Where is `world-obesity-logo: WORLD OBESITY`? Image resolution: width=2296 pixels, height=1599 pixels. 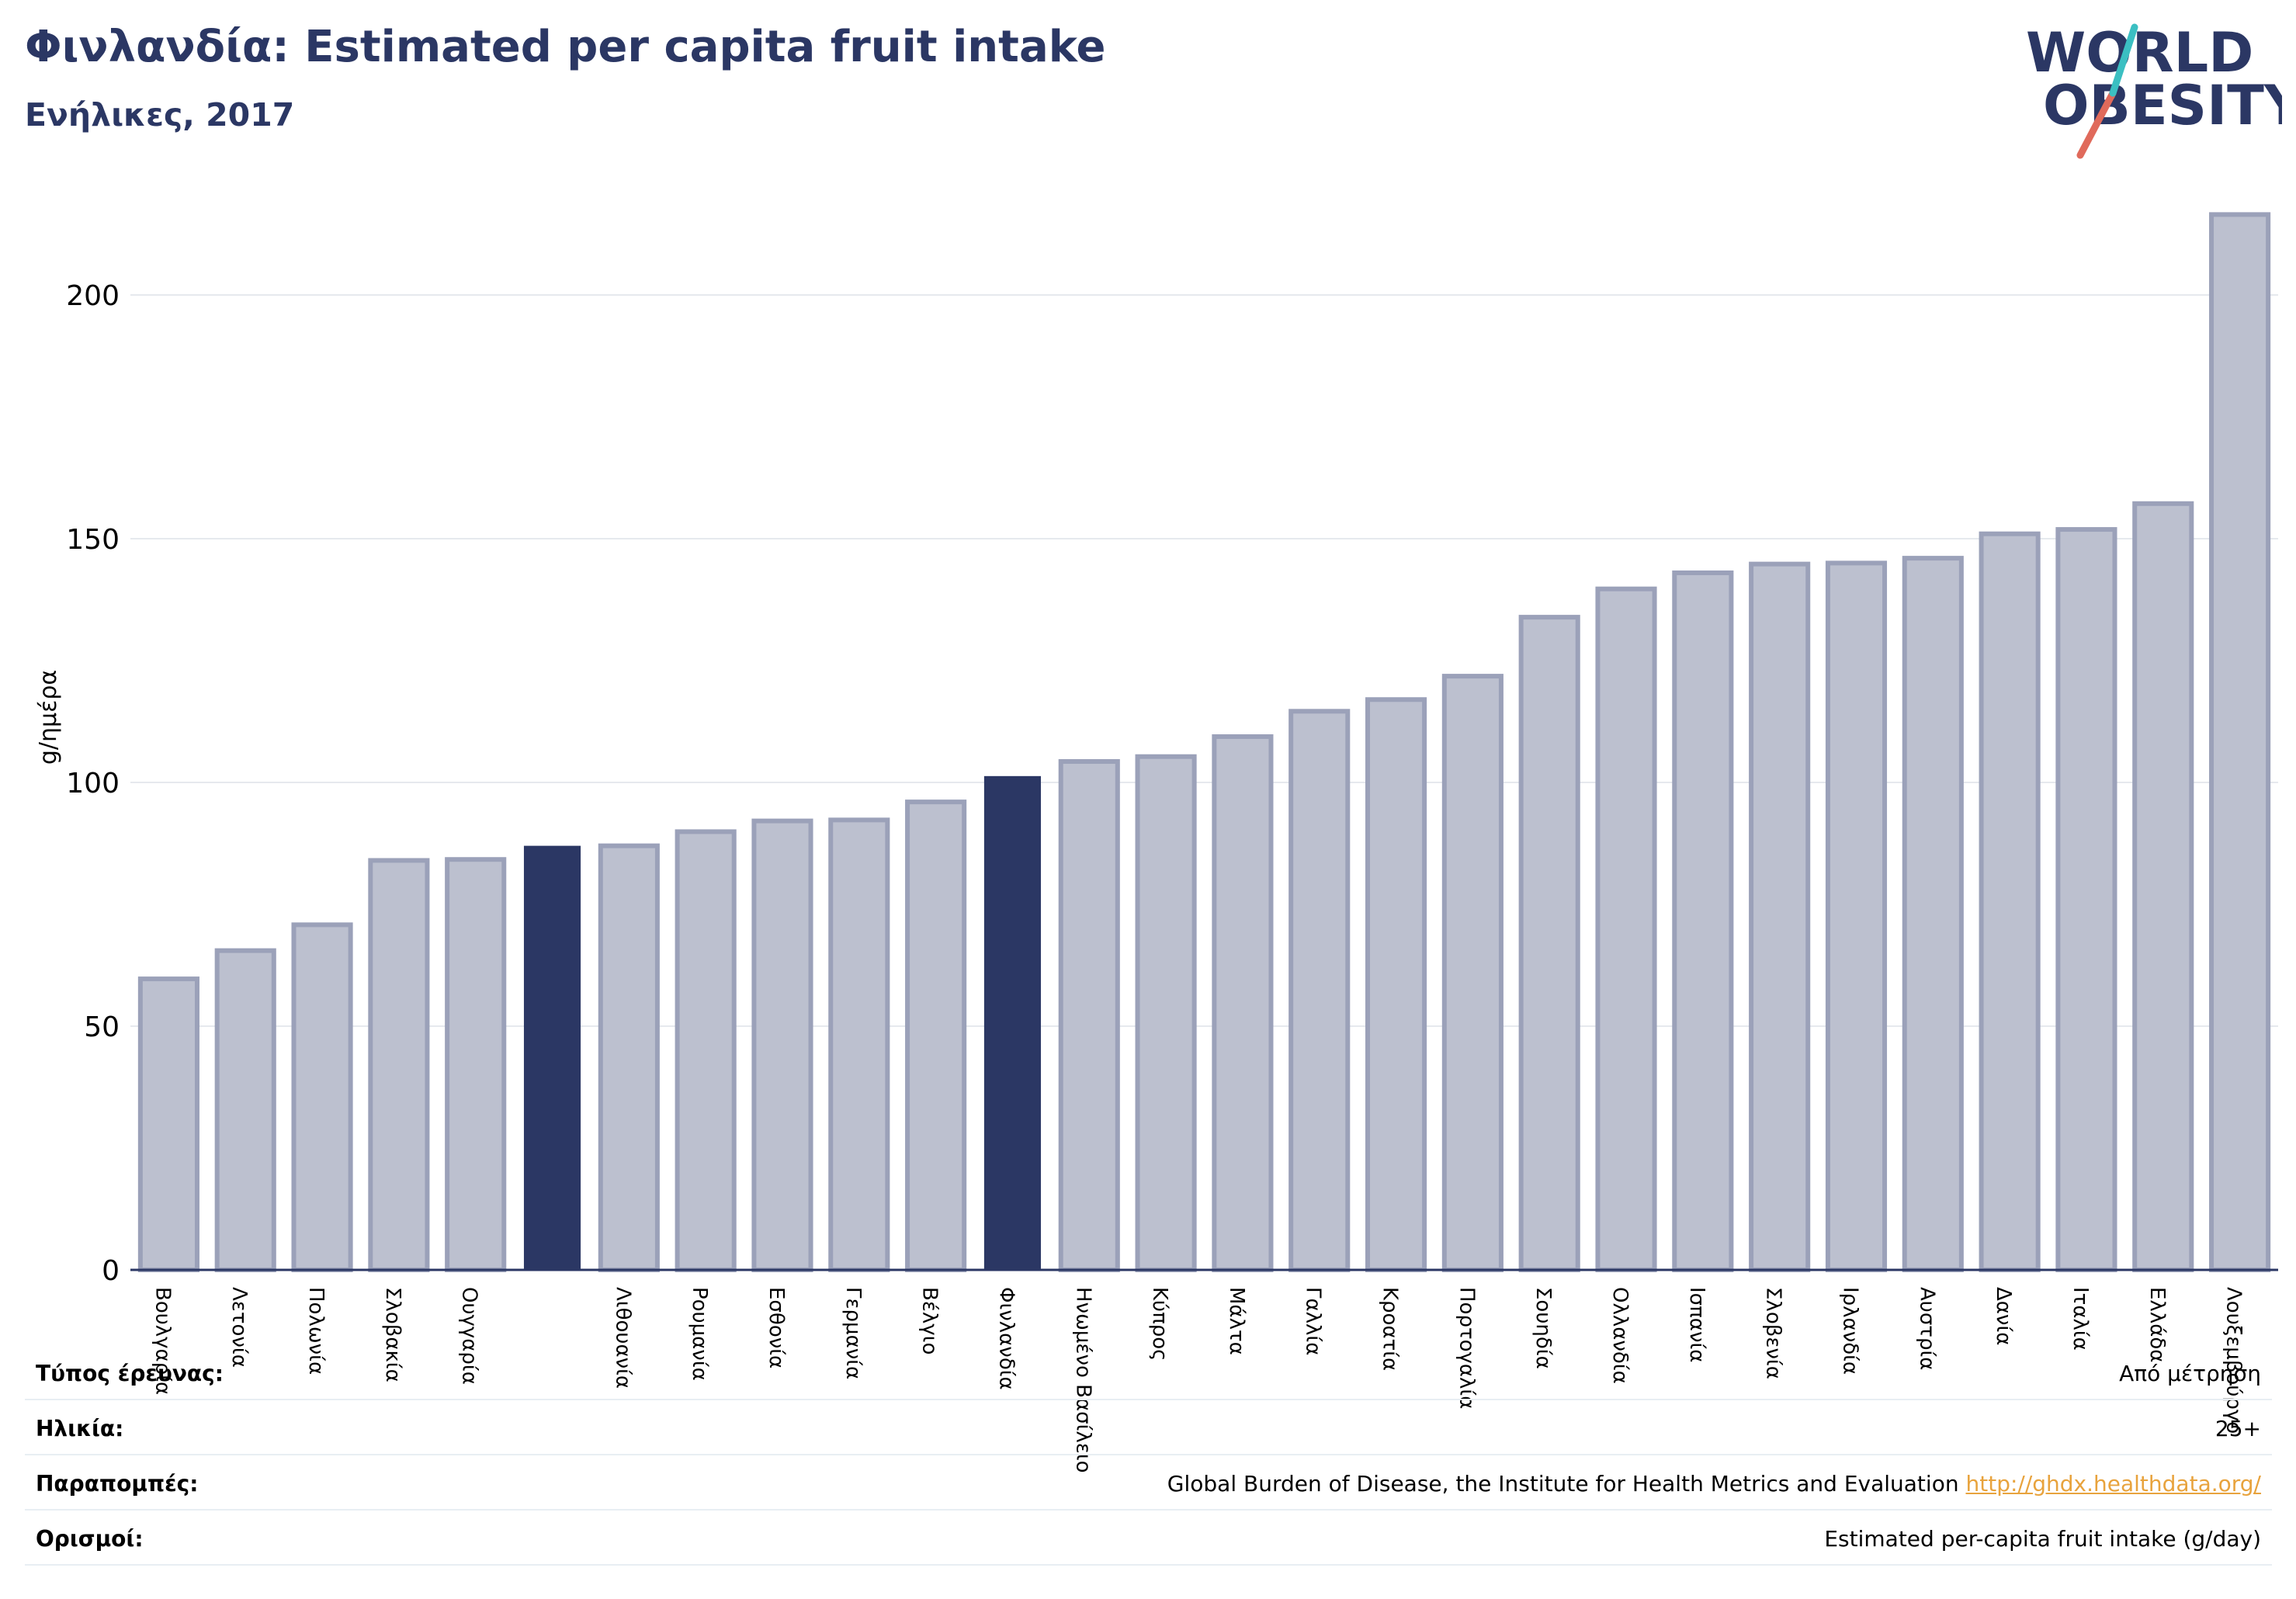 world-obesity-logo: WORLD OBESITY is located at coordinates (2154, 91).